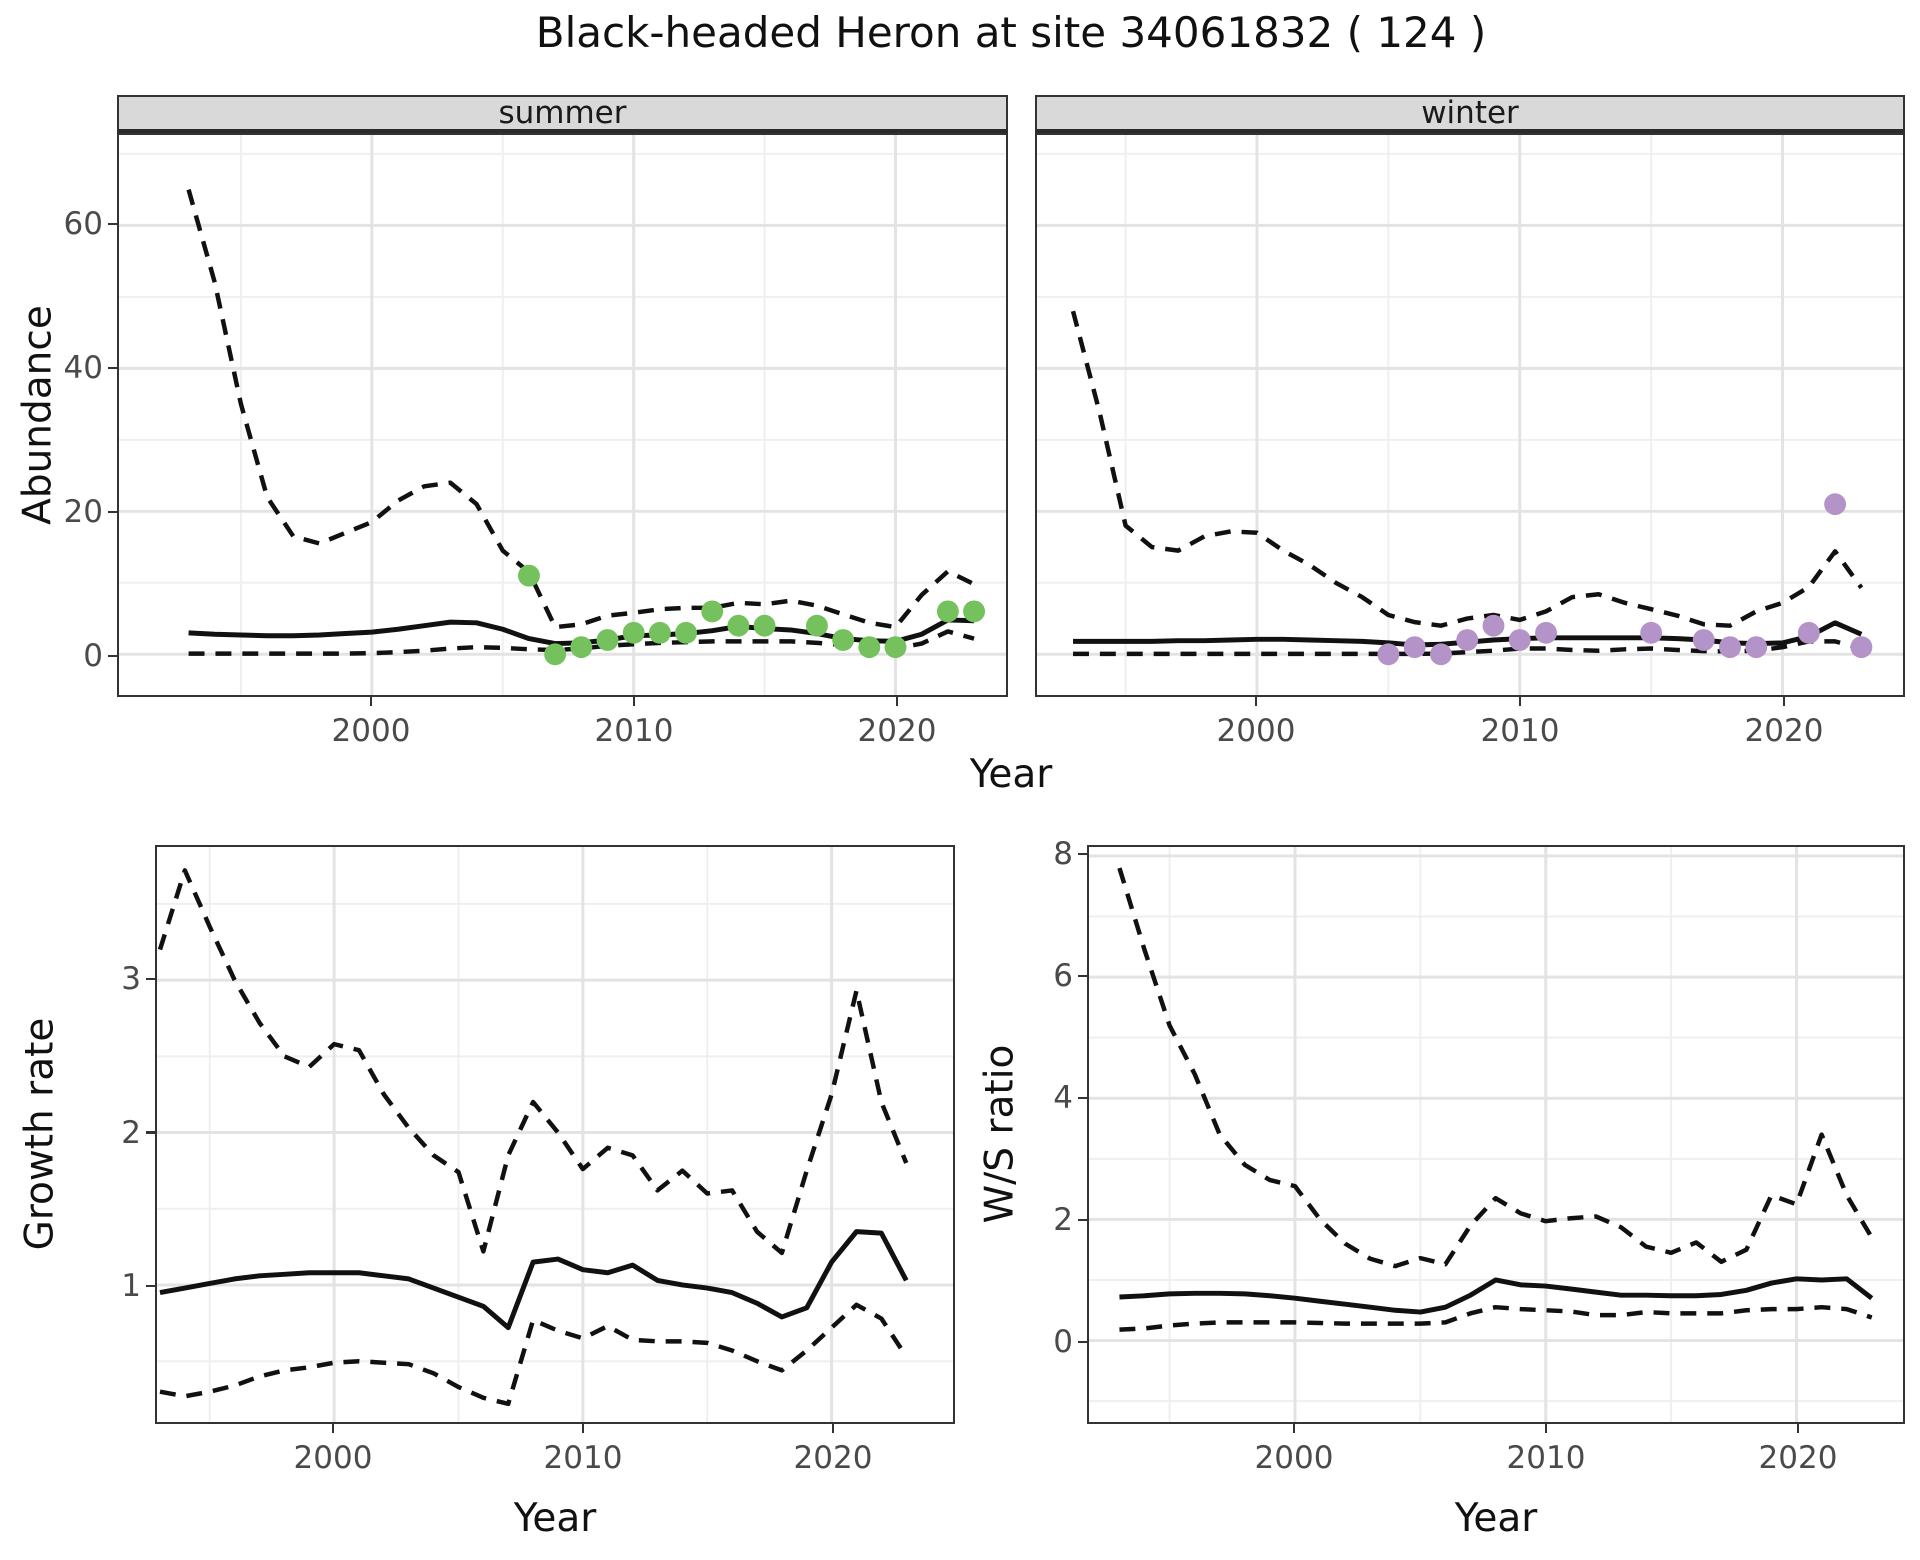  I want to click on facet-strip-winter-label: winter, so click(1470, 113).